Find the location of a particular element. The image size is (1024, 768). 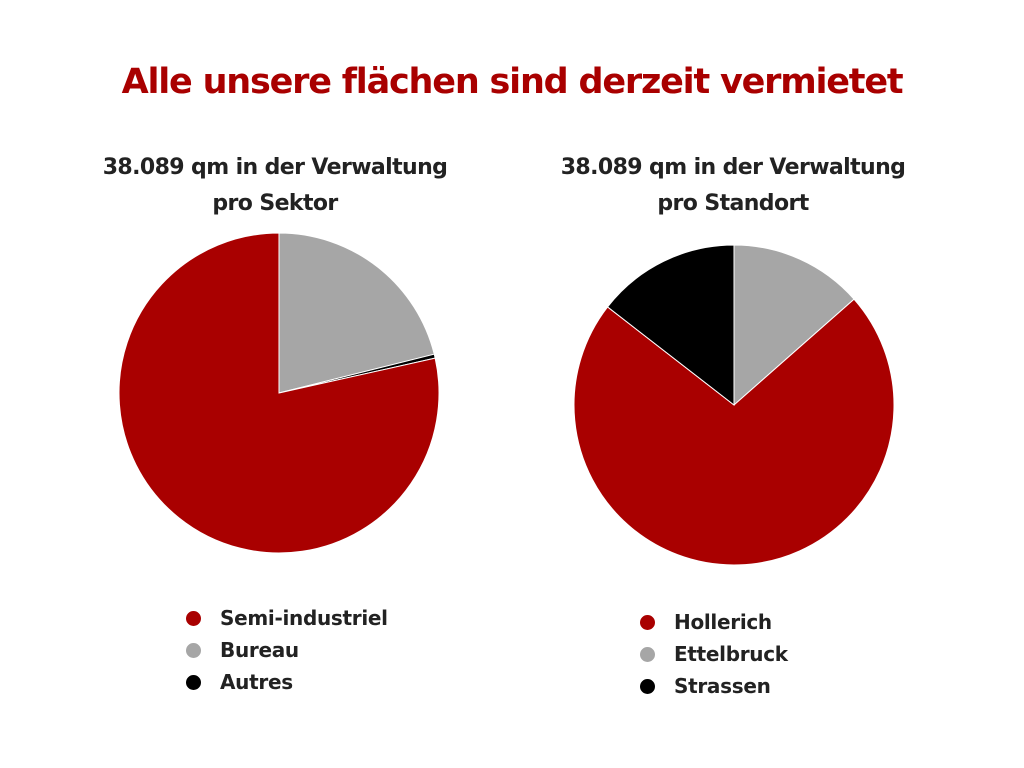

legend-dot-bureau is located at coordinates (193, 650).